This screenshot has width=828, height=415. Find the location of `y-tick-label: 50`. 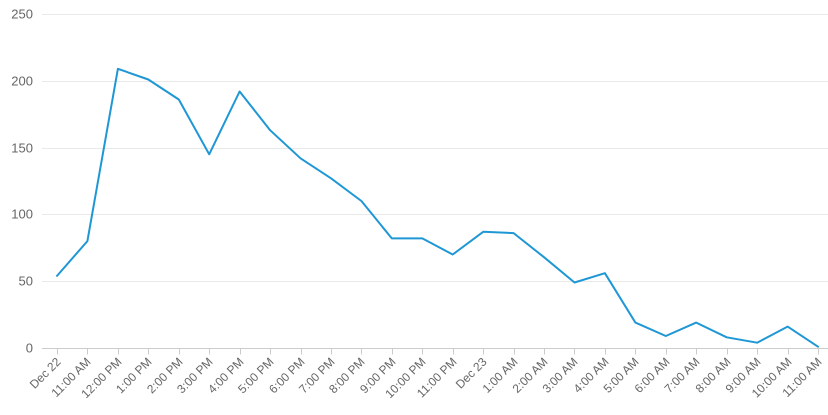

y-tick-label: 50 is located at coordinates (26, 281).